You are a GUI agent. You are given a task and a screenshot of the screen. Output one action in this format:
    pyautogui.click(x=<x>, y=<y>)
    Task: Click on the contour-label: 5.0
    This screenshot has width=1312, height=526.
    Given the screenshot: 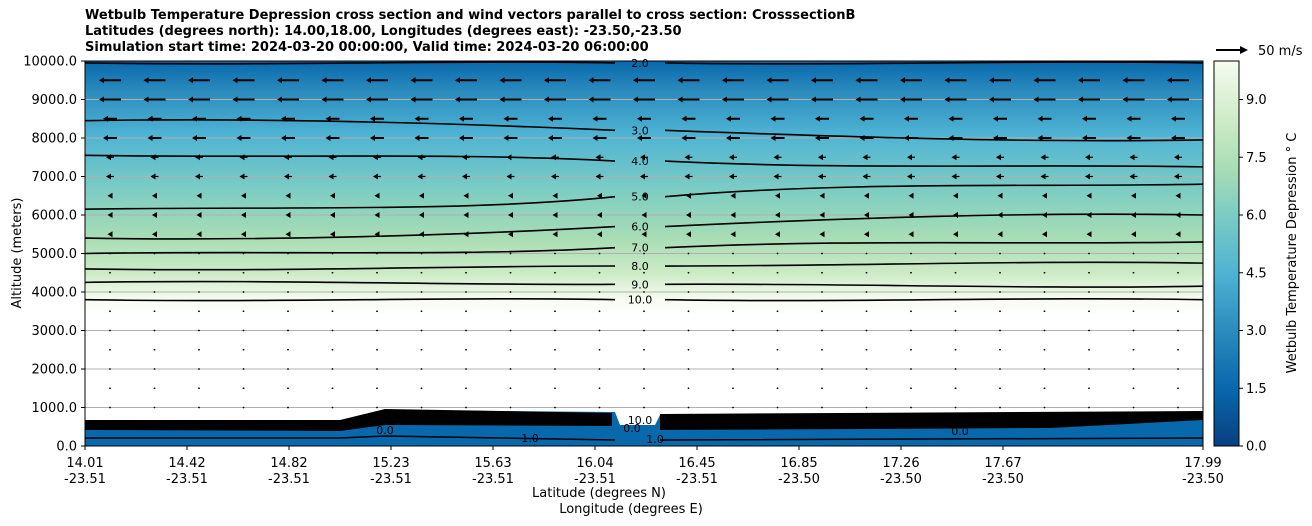 What is the action you would take?
    pyautogui.click(x=640, y=197)
    